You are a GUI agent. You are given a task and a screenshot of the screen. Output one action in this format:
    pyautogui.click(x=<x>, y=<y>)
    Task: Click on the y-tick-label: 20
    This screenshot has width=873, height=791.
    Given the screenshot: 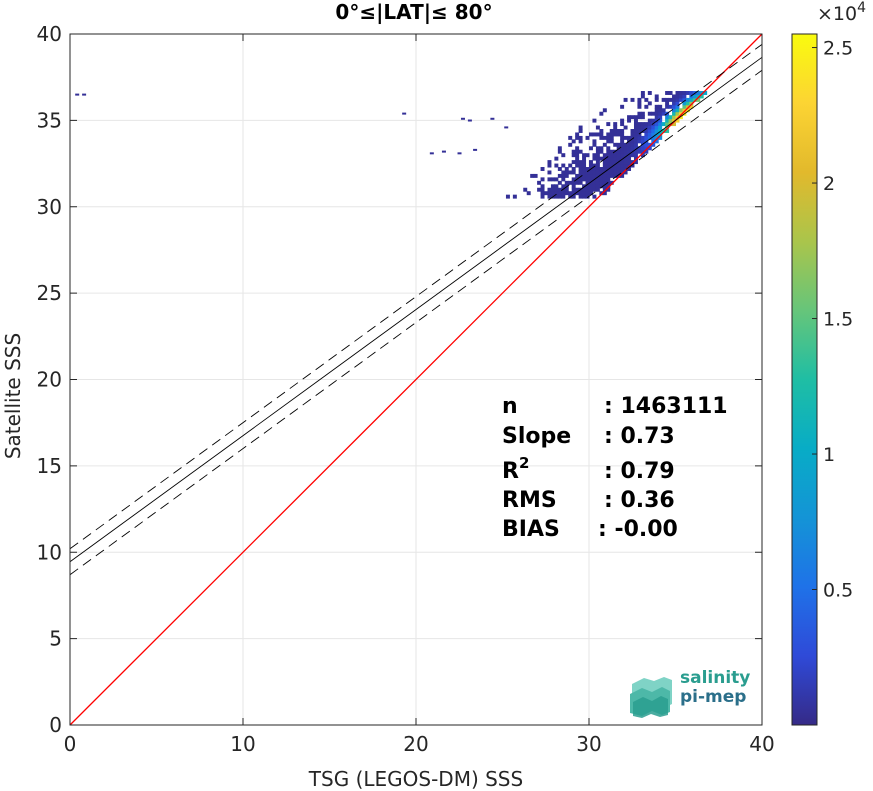 What is the action you would take?
    pyautogui.click(x=49, y=380)
    